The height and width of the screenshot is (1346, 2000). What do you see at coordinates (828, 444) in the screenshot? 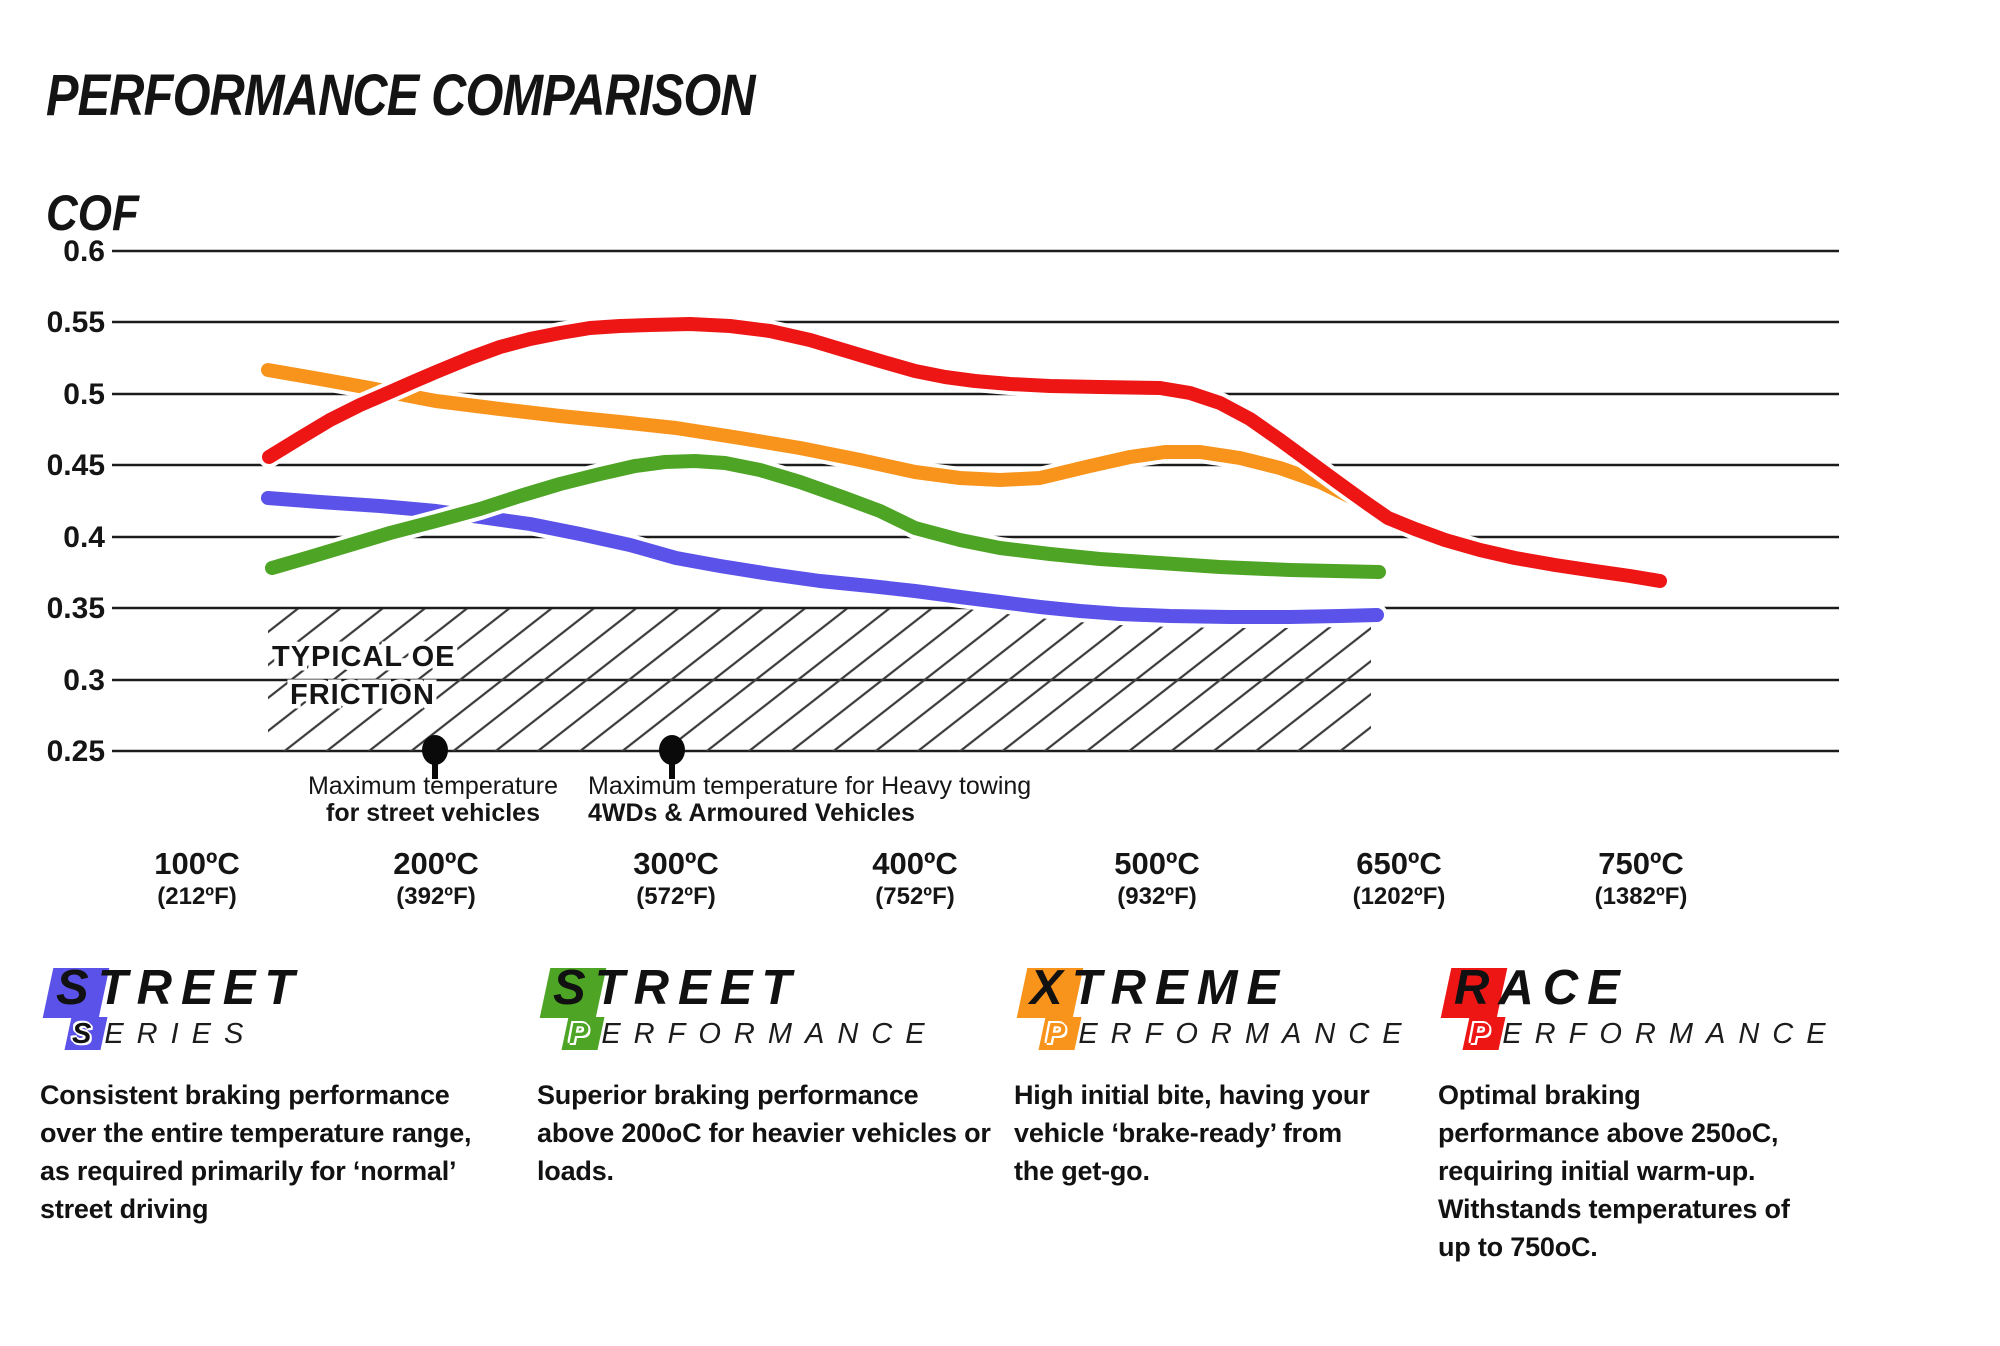
I see `series-line-xtreme-performance` at bounding box center [828, 444].